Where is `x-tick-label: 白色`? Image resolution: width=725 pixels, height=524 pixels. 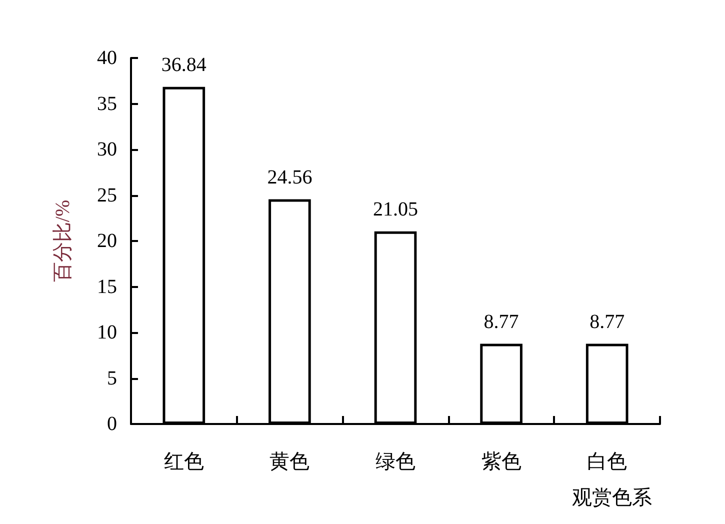
x-tick-label: 白色 is located at coordinates (607, 462).